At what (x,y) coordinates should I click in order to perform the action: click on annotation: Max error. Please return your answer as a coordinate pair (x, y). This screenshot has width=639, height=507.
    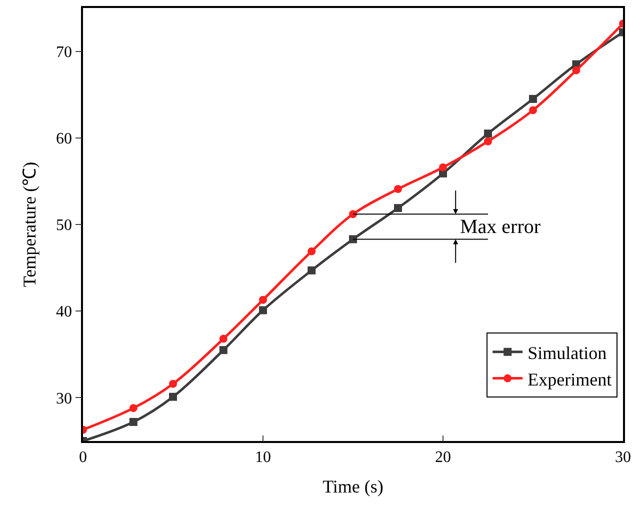
    Looking at the image, I should click on (500, 227).